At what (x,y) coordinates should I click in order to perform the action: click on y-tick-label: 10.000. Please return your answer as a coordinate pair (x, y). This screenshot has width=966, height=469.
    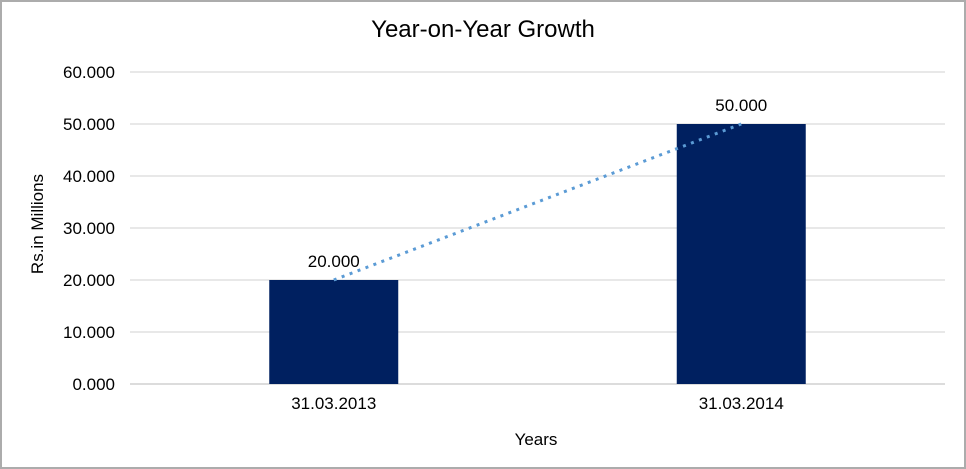
    Looking at the image, I should click on (89, 332).